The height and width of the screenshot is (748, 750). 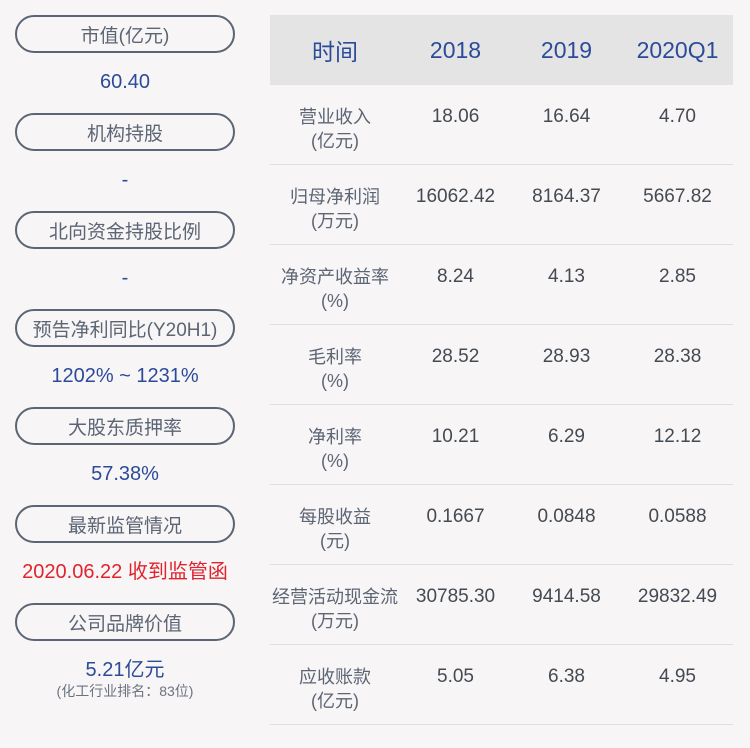 What do you see at coordinates (125, 376) in the screenshot?
I see `profit-forecast-value: 1202% ~ 1231%` at bounding box center [125, 376].